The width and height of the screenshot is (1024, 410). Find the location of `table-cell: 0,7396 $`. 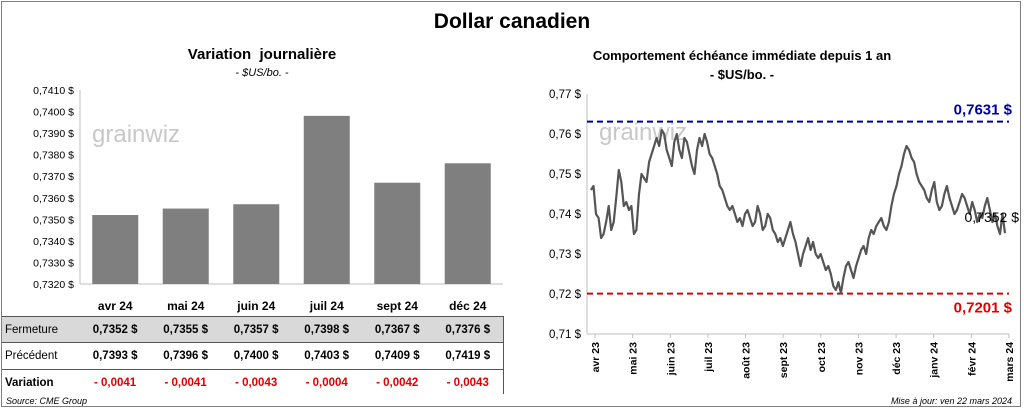

table-cell: 0,7396 $ is located at coordinates (185, 355).